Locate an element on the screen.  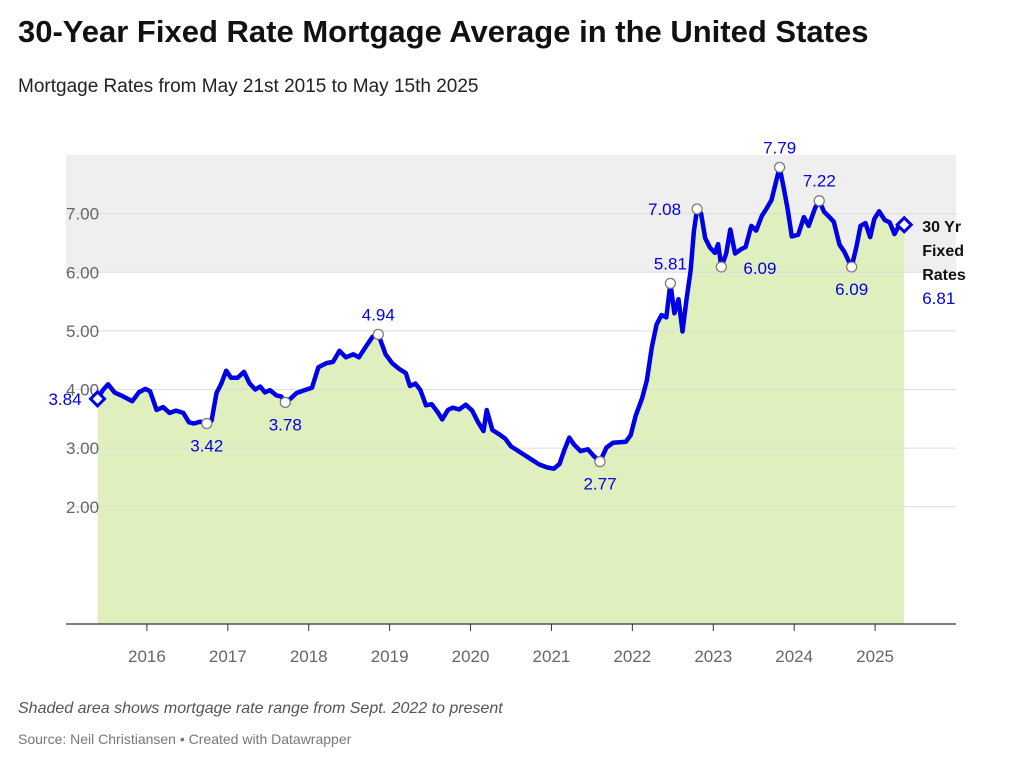
data-label: 7.08 is located at coordinates (664, 209).